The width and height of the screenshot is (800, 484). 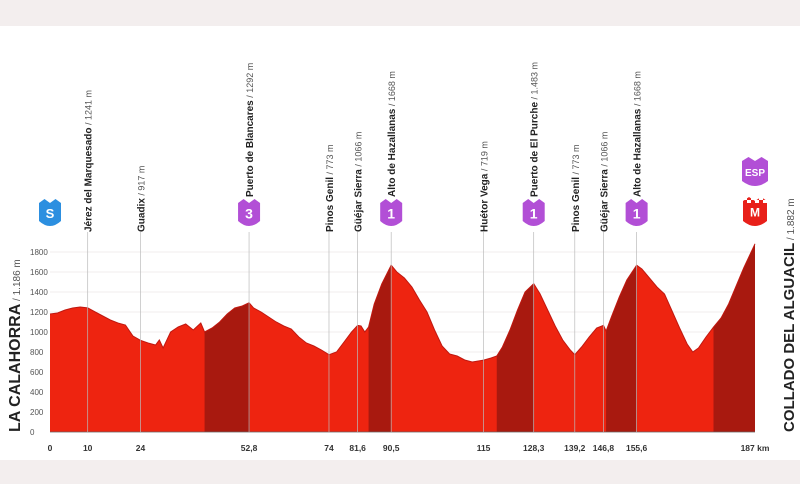 I want to click on x-tick-label: 10, so click(x=88, y=448).